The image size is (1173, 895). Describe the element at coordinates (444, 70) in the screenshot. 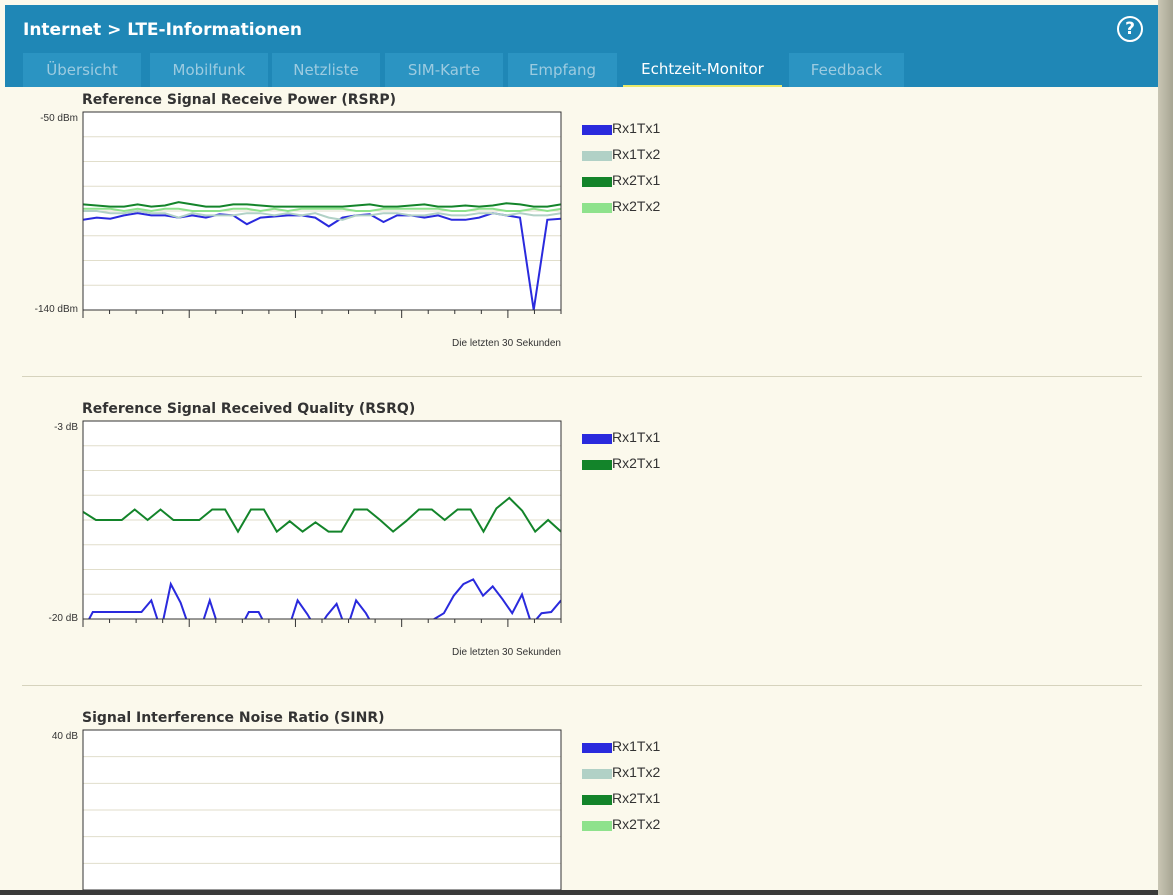

I see `tab-sim-karte: SIM-Karte` at that location.